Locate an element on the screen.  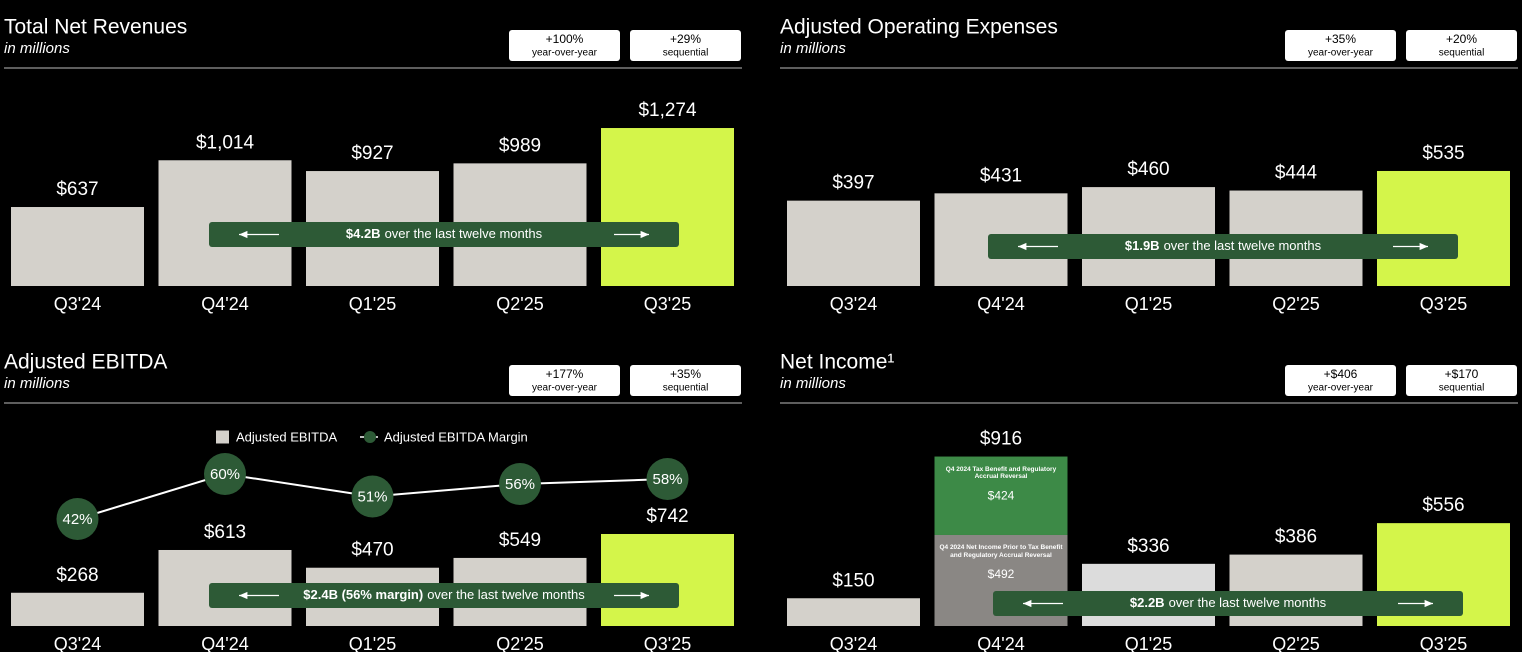
margin-label: 51% is located at coordinates (372, 496).